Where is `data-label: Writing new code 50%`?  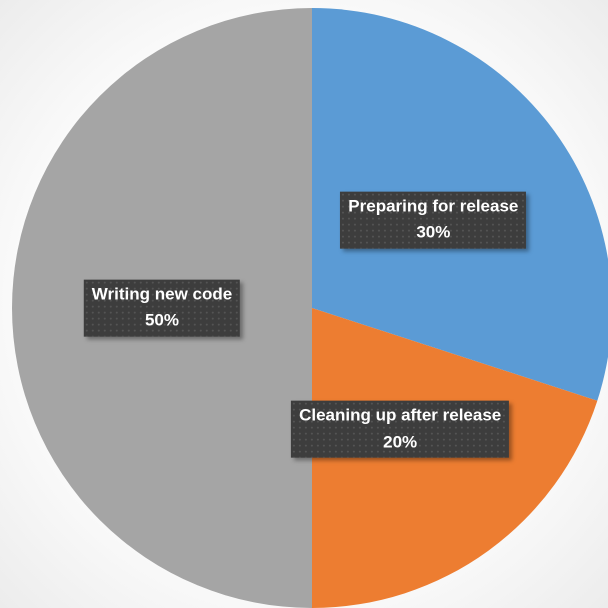 data-label: Writing new code 50% is located at coordinates (162, 308).